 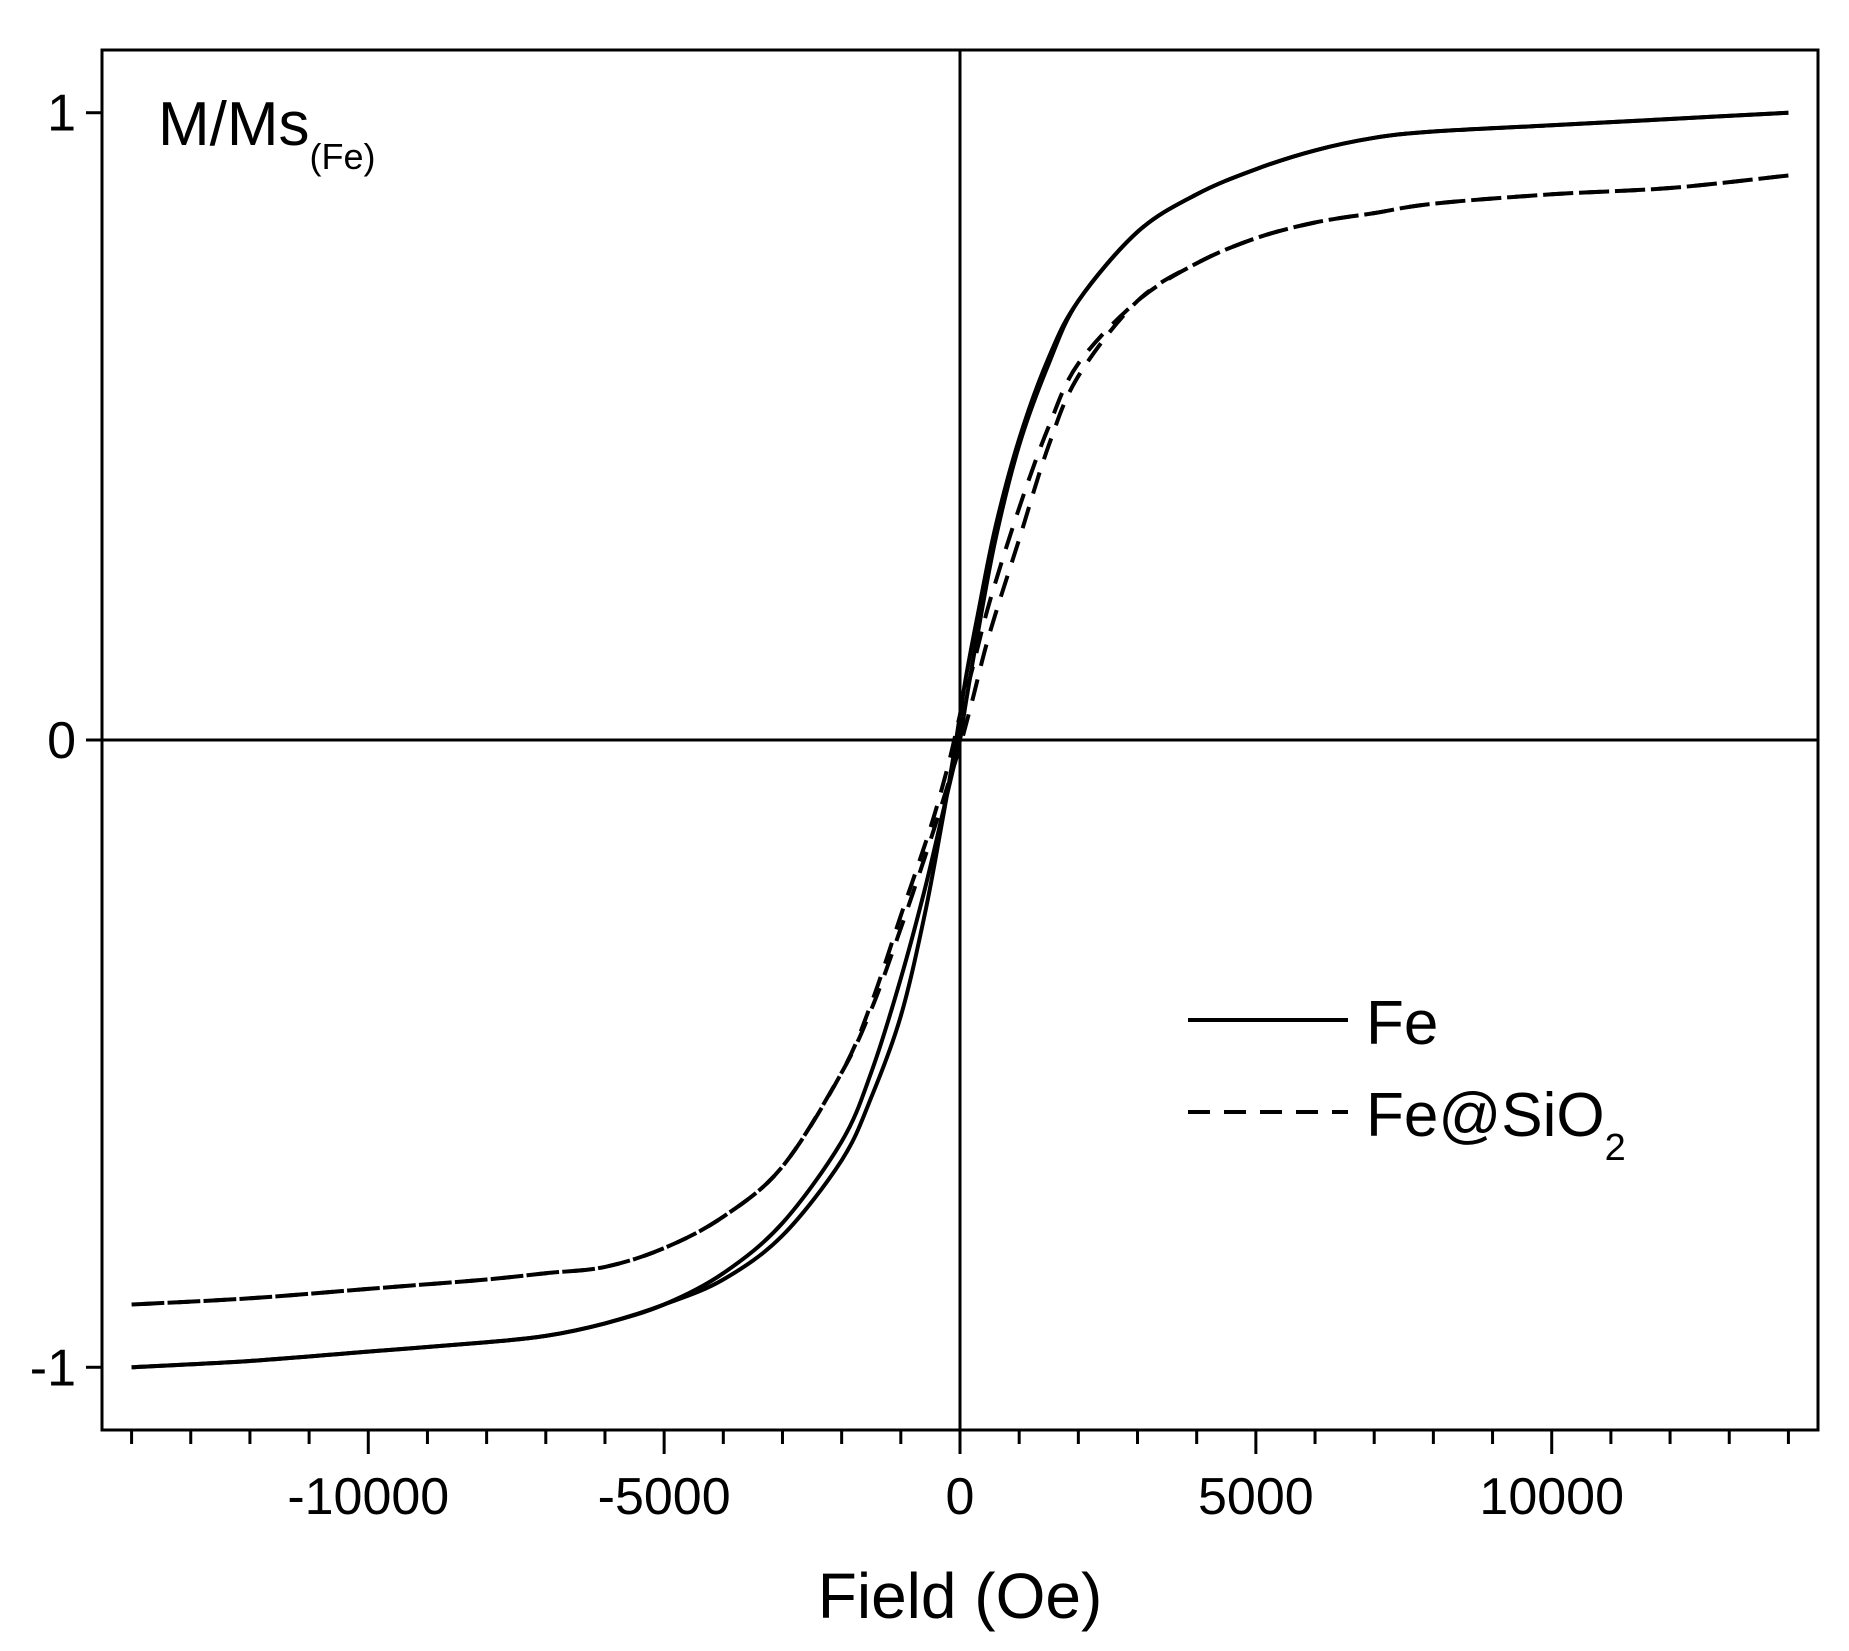 I want to click on y-tick-label: 1, so click(x=61, y=114).